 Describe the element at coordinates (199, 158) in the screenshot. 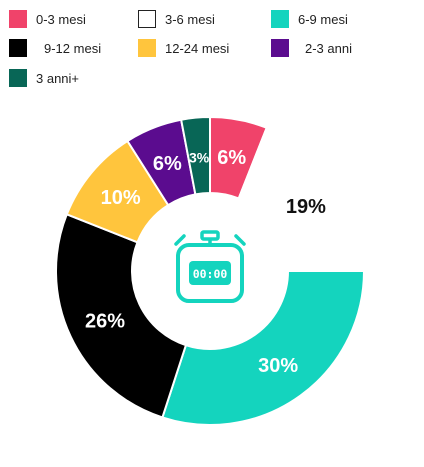

I see `slice-label: 3%` at that location.